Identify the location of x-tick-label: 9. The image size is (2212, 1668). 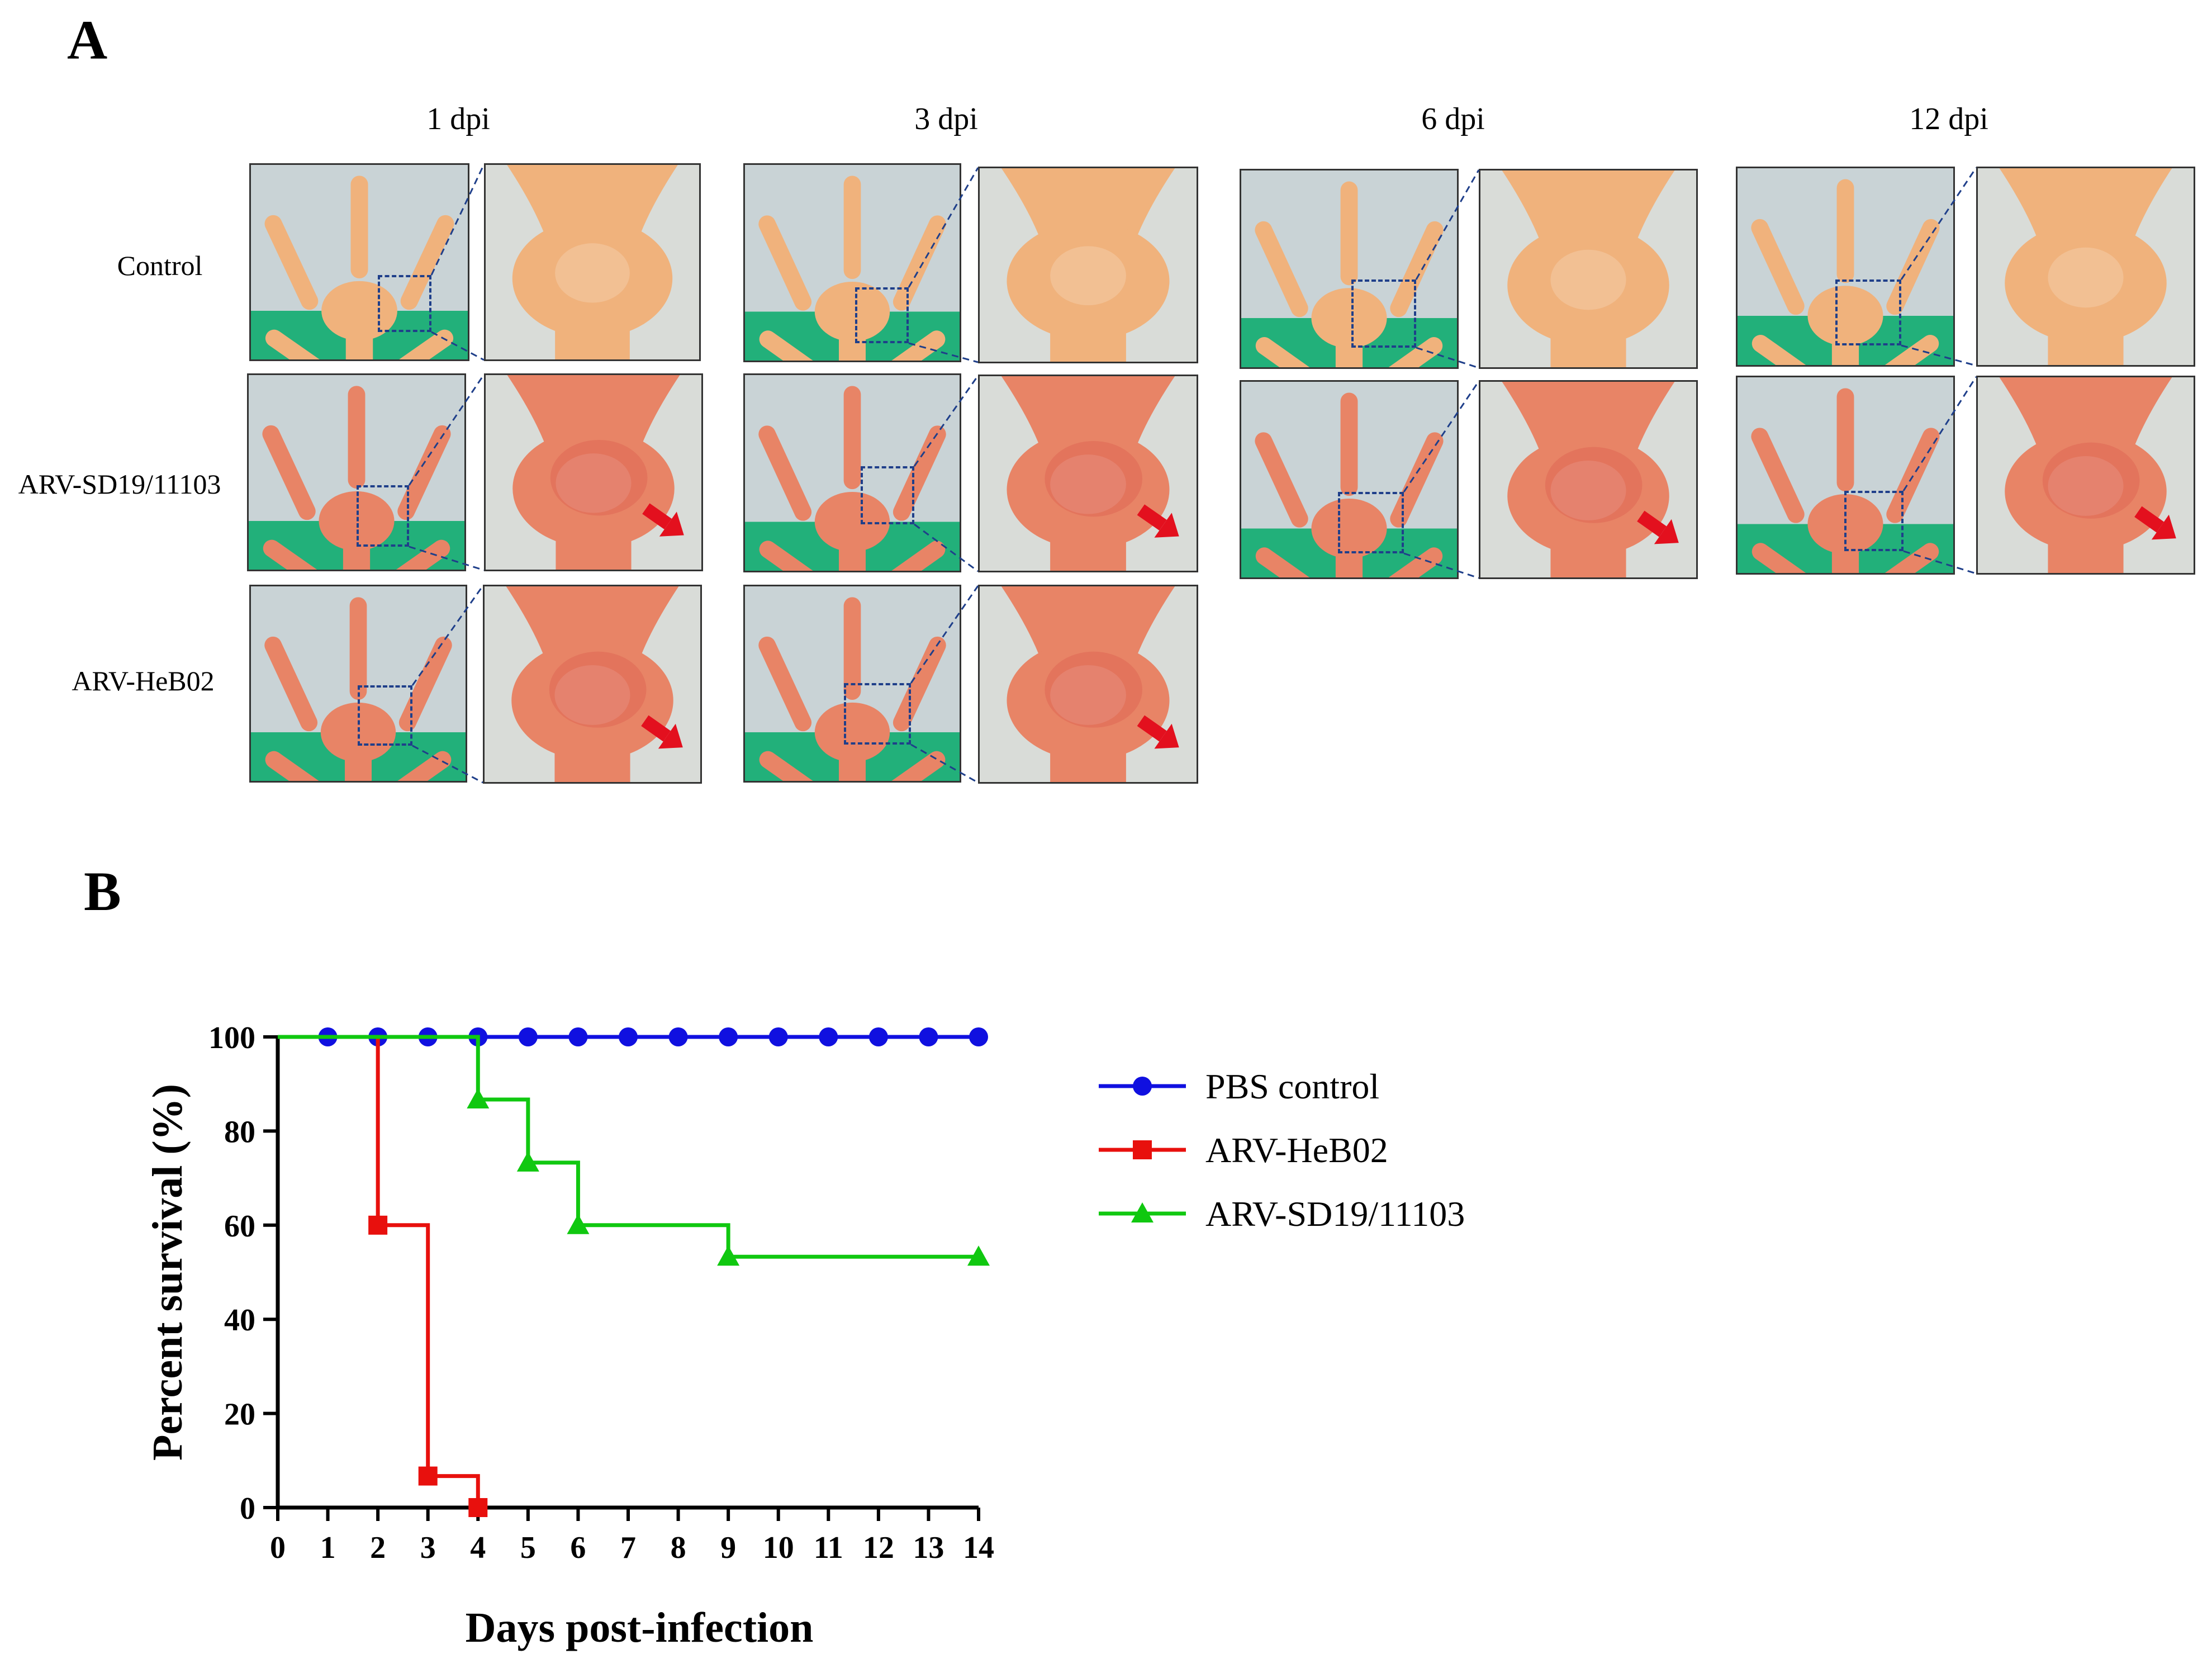
(728, 1548).